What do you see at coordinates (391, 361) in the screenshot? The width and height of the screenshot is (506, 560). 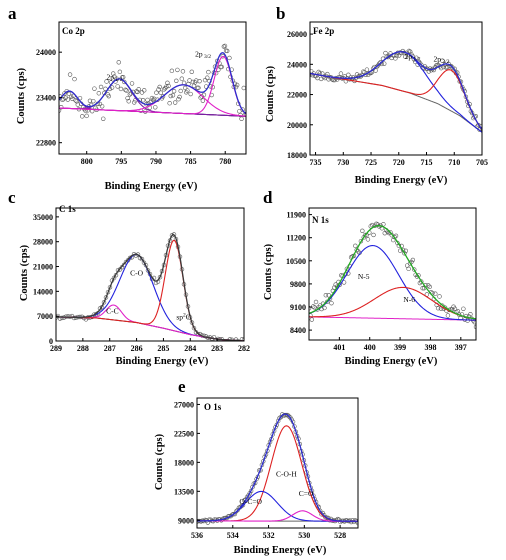 I see `x-axis-title-d: Binding Energy (eV)` at bounding box center [391, 361].